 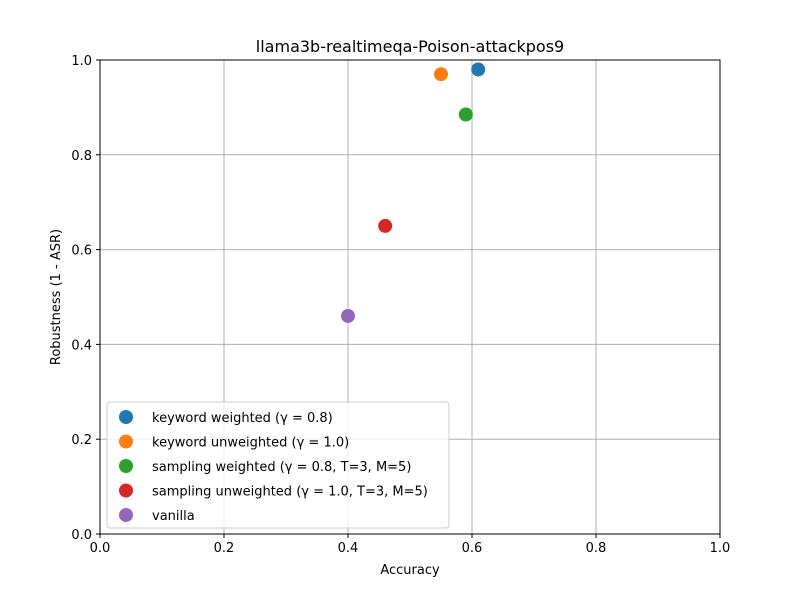 I want to click on legend-entry-label: keyword weighted (γ = 0.8), so click(x=242, y=418).